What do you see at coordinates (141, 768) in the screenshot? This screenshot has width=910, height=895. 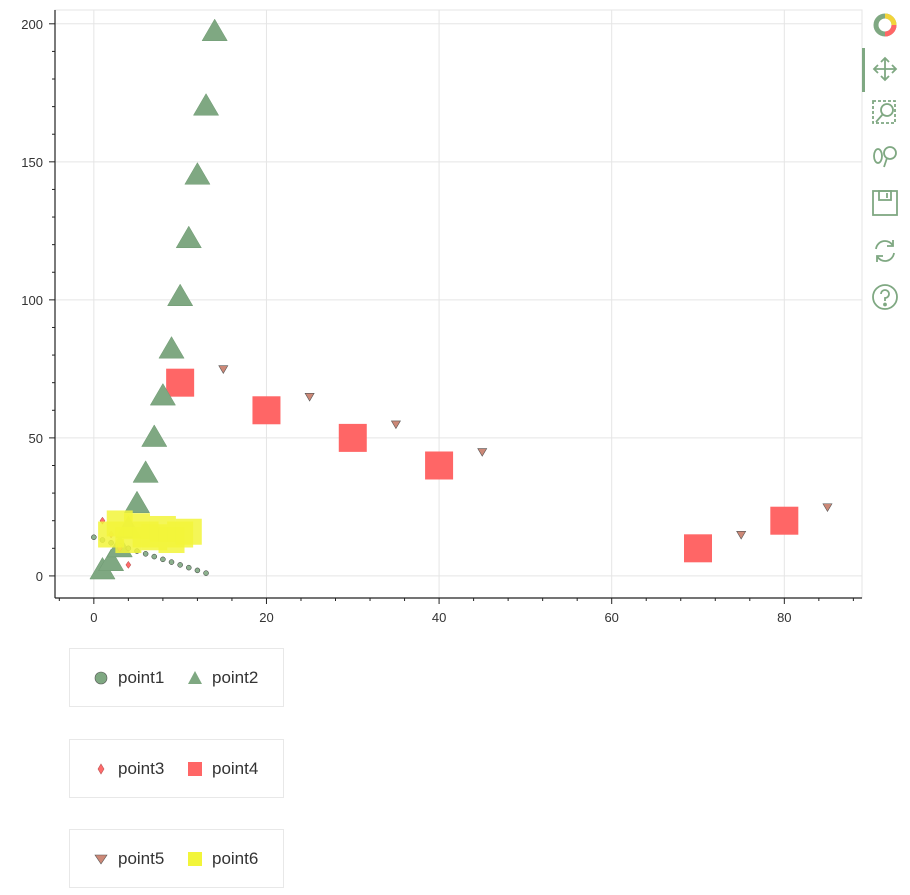 I see `legend-label: point3` at bounding box center [141, 768].